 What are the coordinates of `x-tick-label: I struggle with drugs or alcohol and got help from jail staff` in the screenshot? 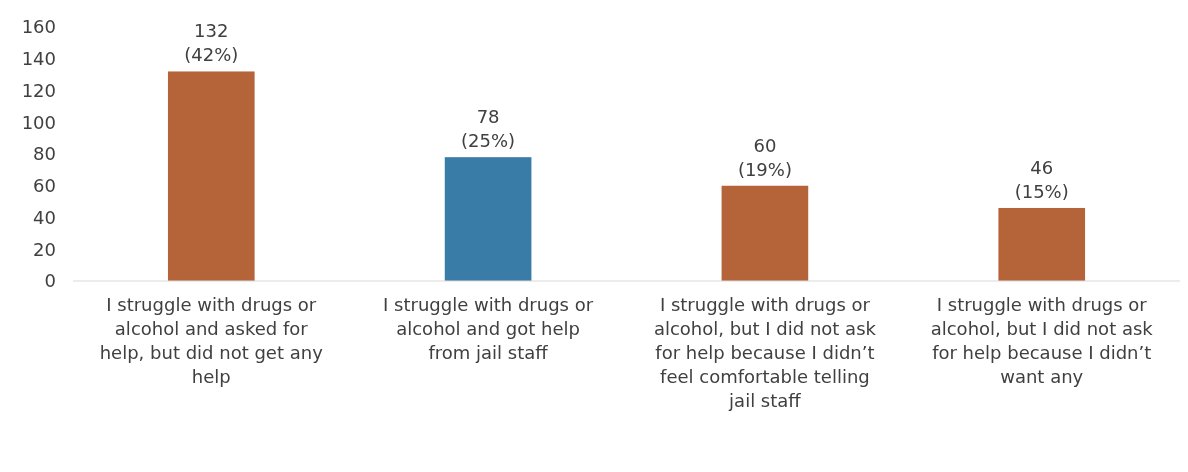 It's located at (488, 328).